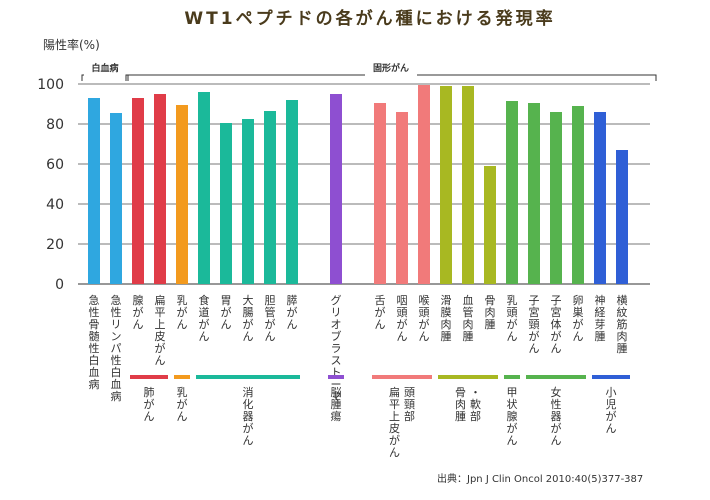  I want to click on subgroup-label-4-1: 扁平上皮がん, so click(394, 422).